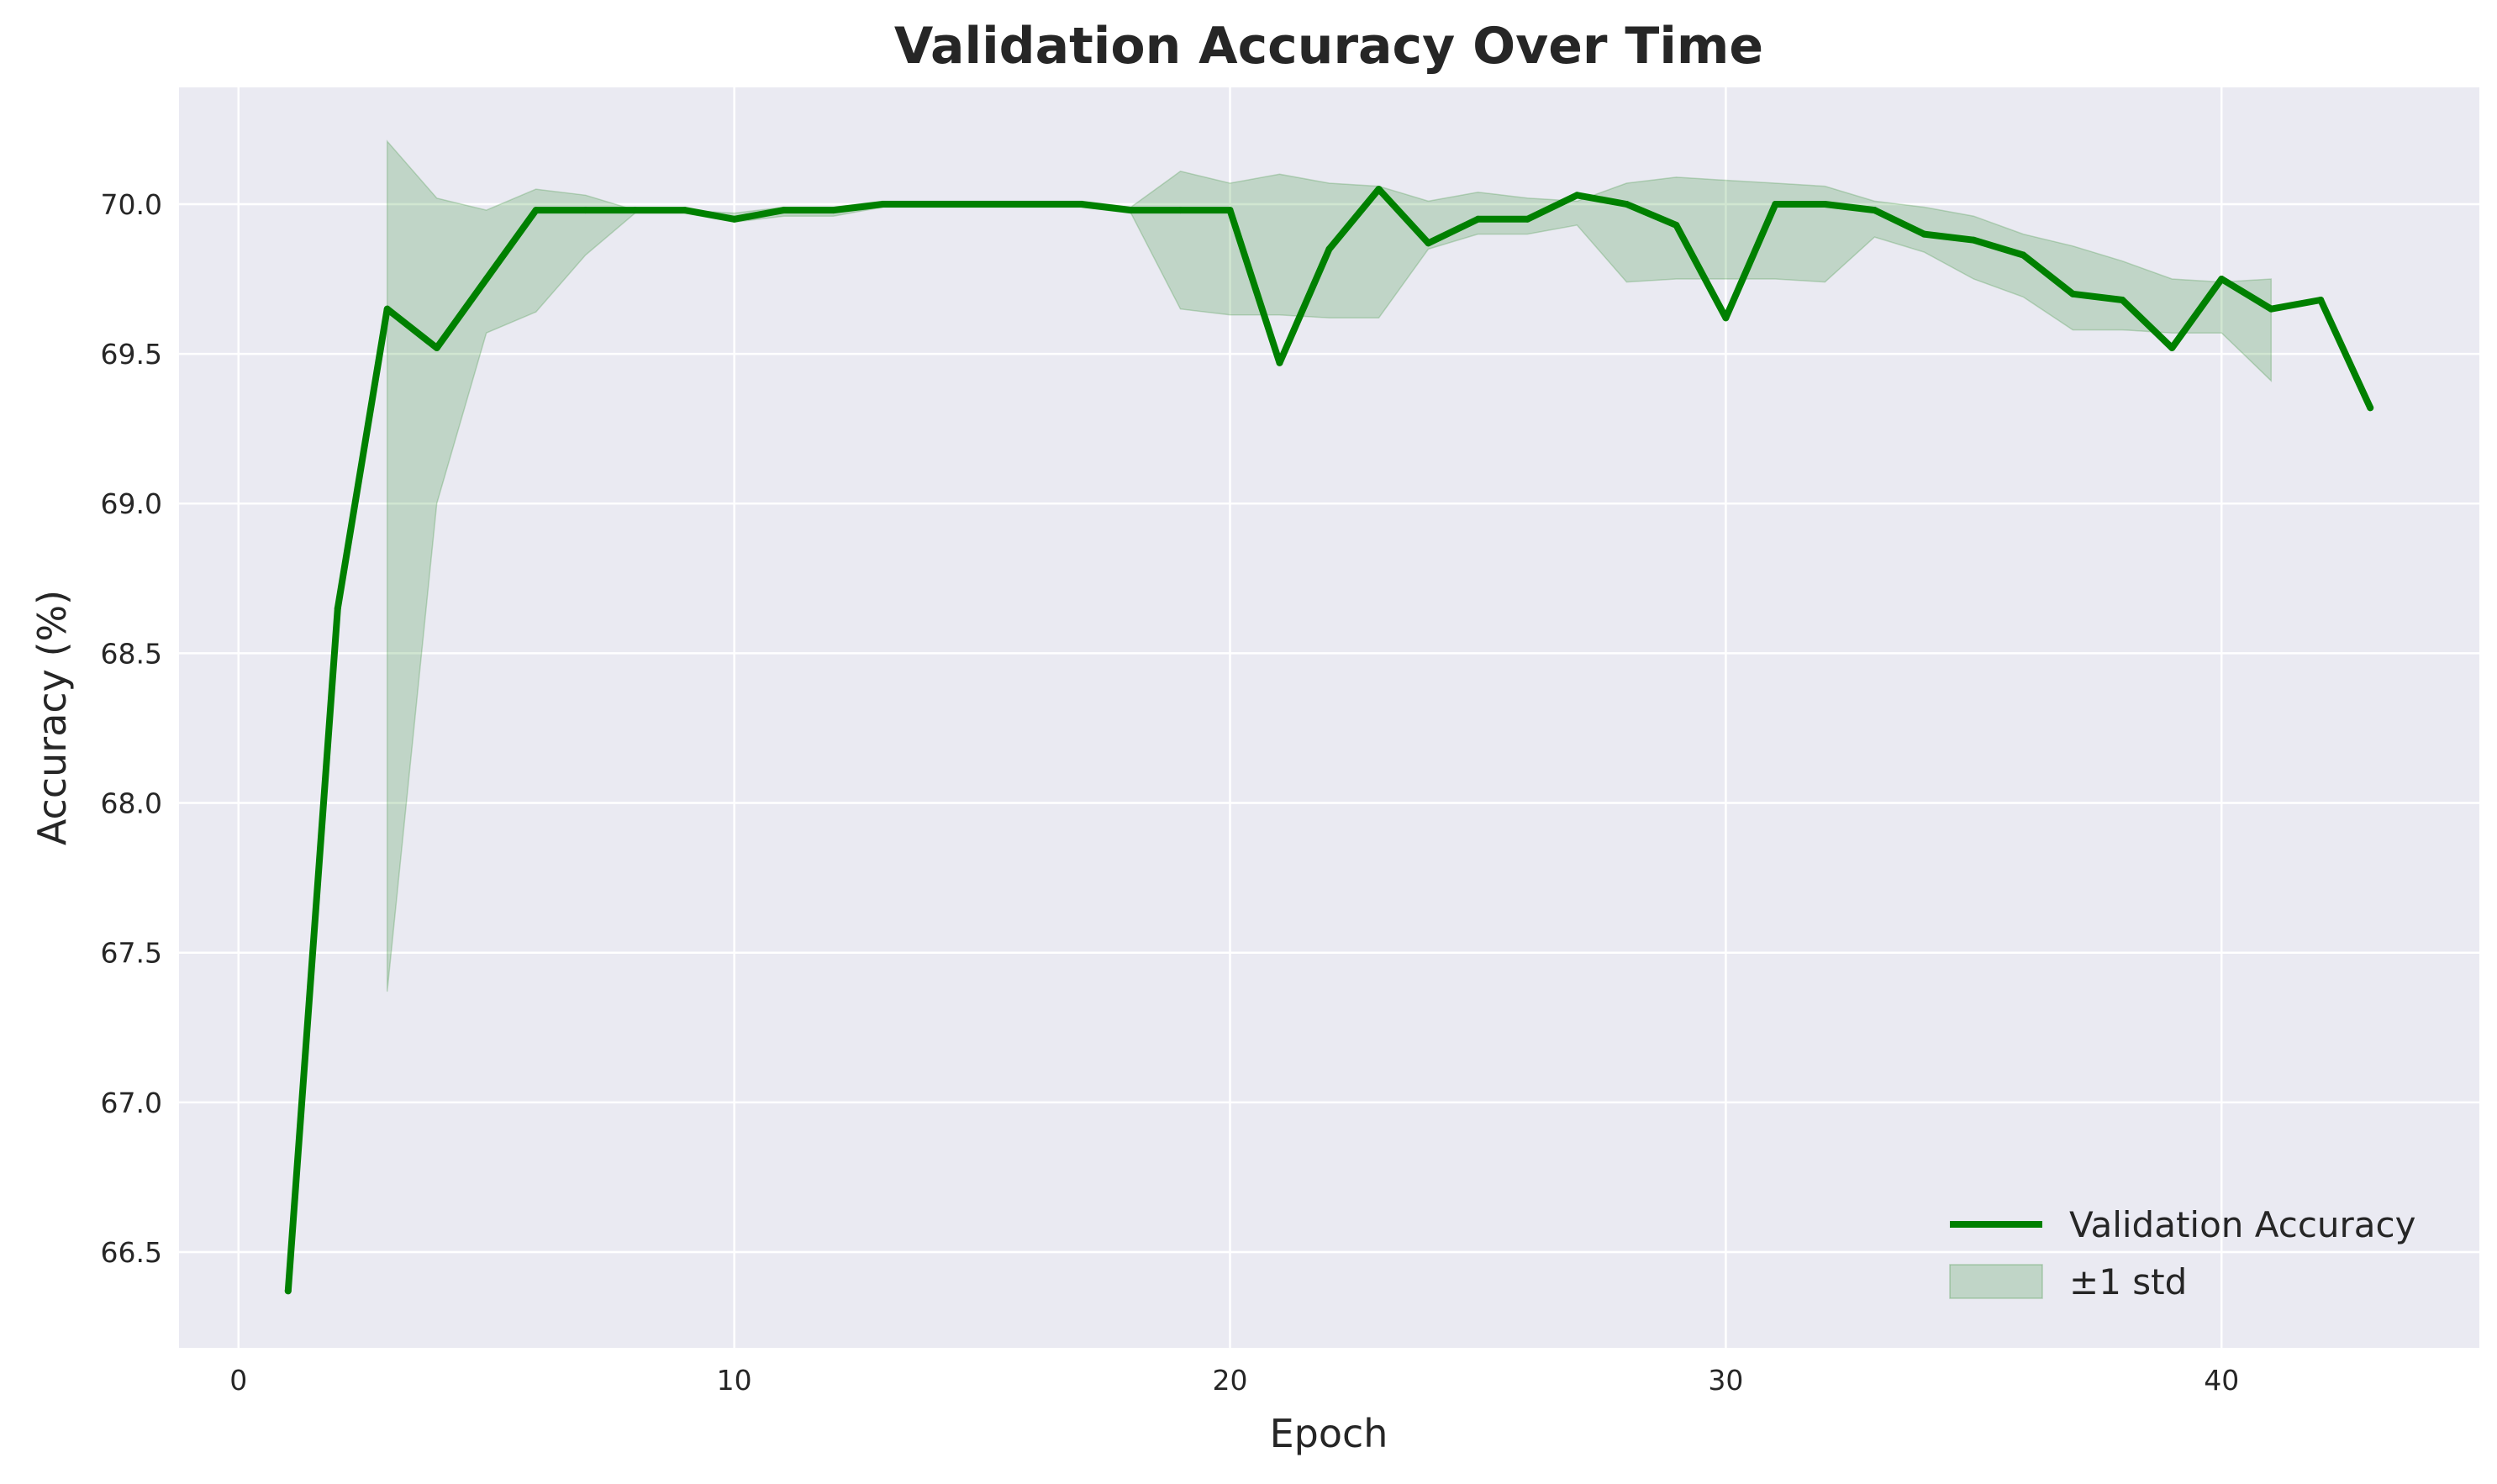  Describe the element at coordinates (735, 1381) in the screenshot. I see `x-tick-label: 10` at that location.